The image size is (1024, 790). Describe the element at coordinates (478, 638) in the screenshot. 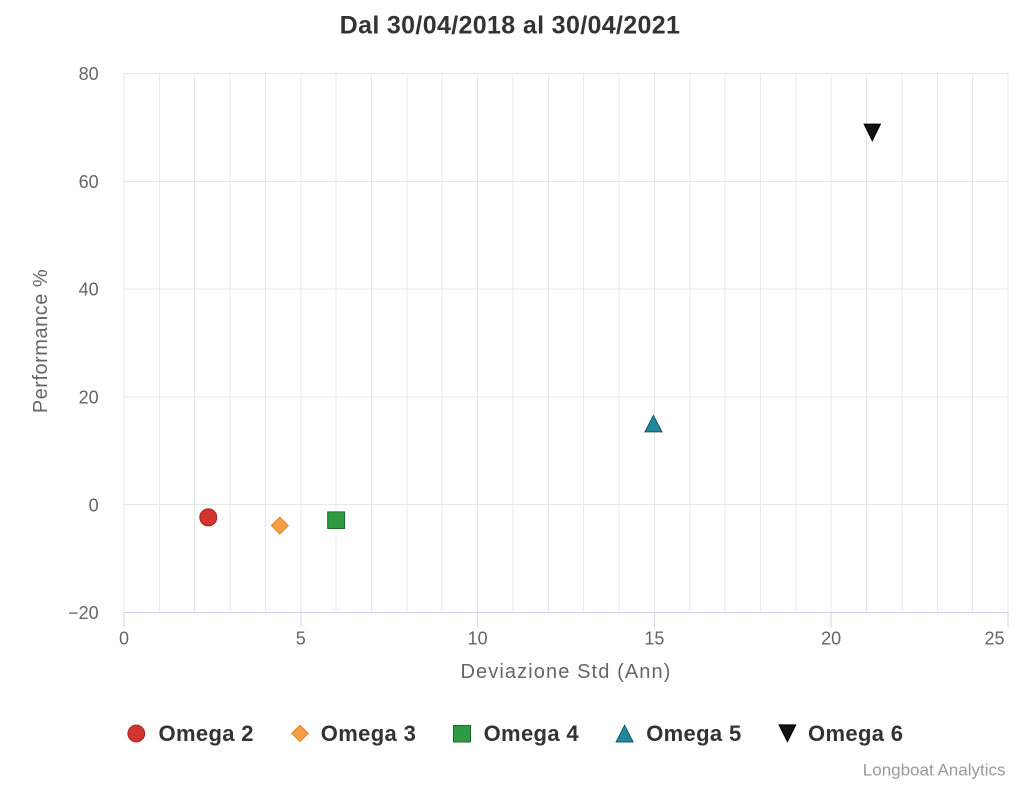

I see `svg-text: 10` at that location.